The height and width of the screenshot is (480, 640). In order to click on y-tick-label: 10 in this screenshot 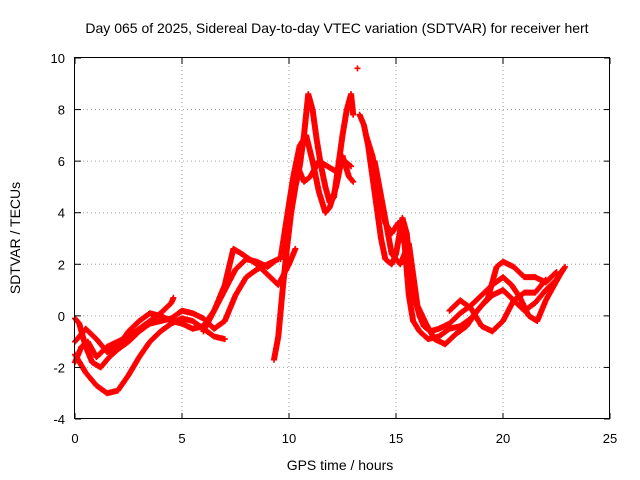, I will do `click(58, 58)`.